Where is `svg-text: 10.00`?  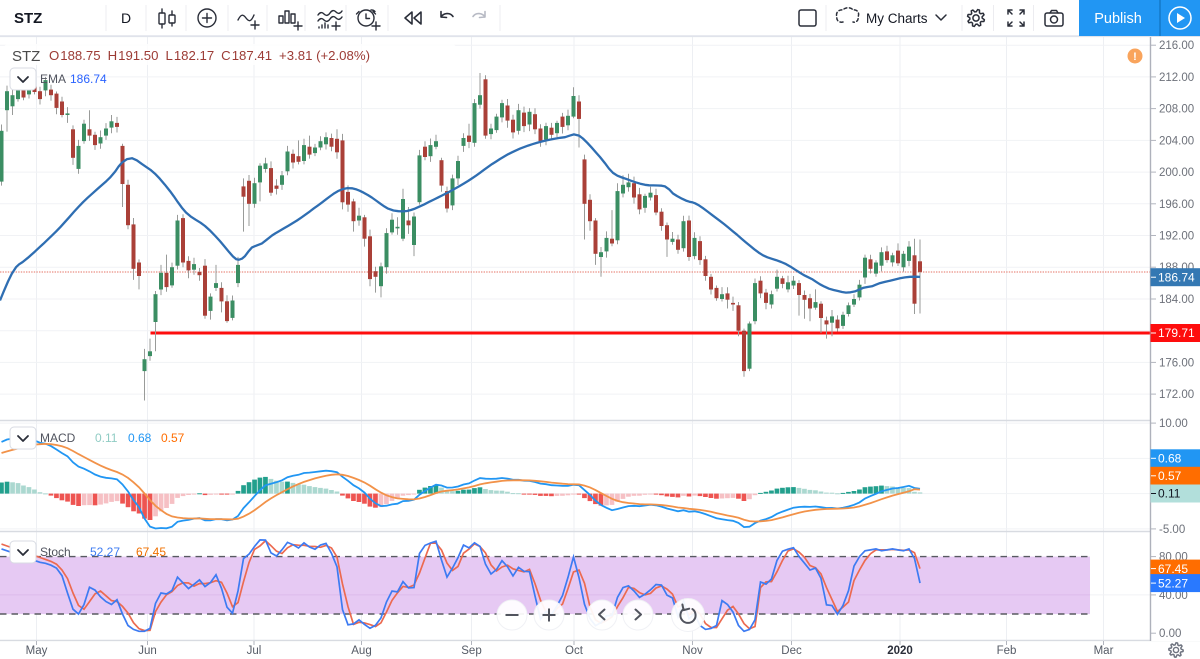
svg-text: 10.00 is located at coordinates (1173, 424).